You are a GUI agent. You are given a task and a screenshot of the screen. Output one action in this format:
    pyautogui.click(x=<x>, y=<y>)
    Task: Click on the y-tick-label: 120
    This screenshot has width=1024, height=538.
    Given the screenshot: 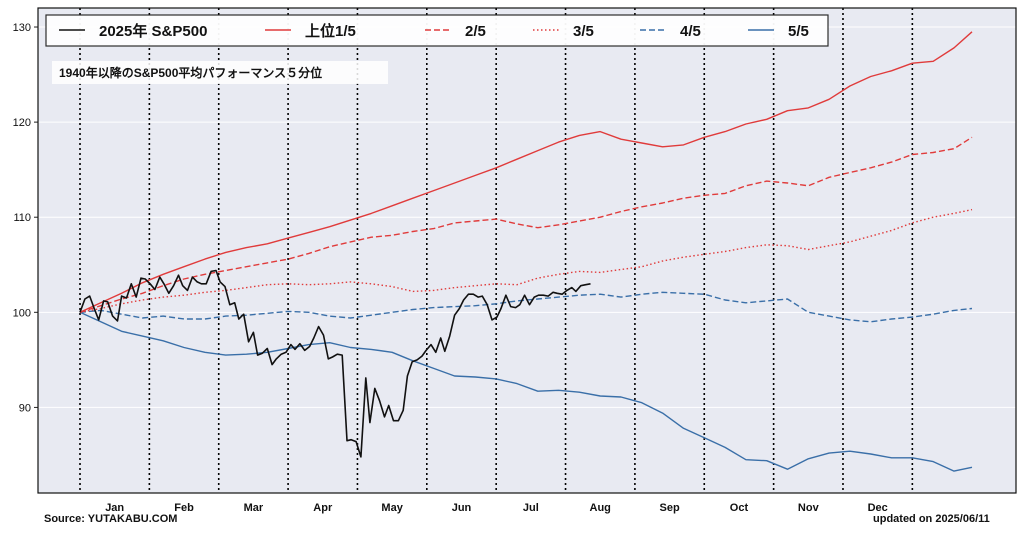 What is the action you would take?
    pyautogui.click(x=22, y=123)
    